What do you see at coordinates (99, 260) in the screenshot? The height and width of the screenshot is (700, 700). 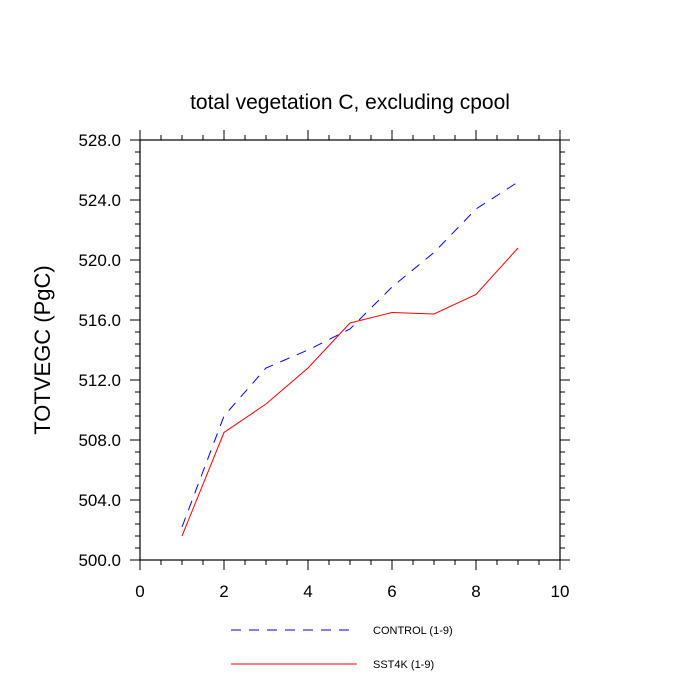 I see `y-tick-label: 520.0` at bounding box center [99, 260].